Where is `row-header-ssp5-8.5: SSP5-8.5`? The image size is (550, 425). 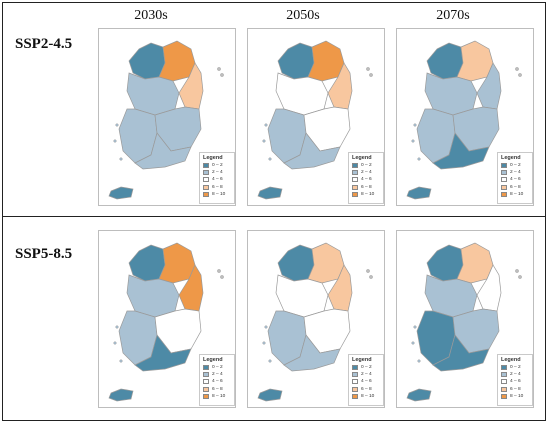
row-header-ssp5-8.5: SSP5-8.5 is located at coordinates (44, 254).